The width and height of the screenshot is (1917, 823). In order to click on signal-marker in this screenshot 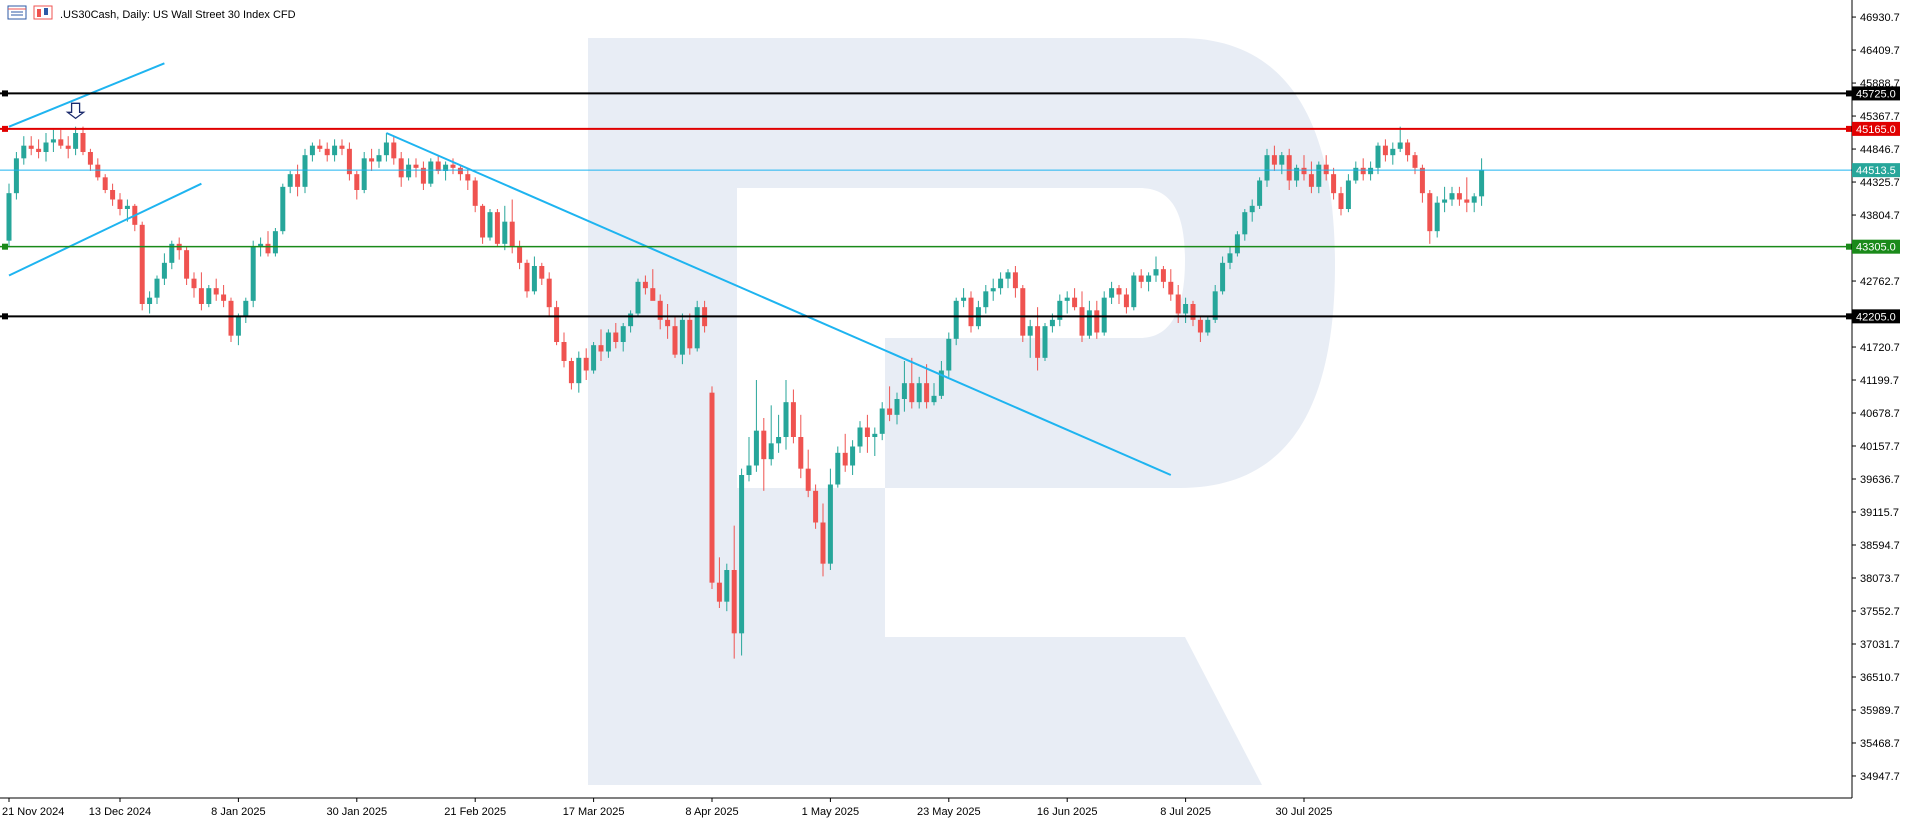, I will do `click(75, 111)`.